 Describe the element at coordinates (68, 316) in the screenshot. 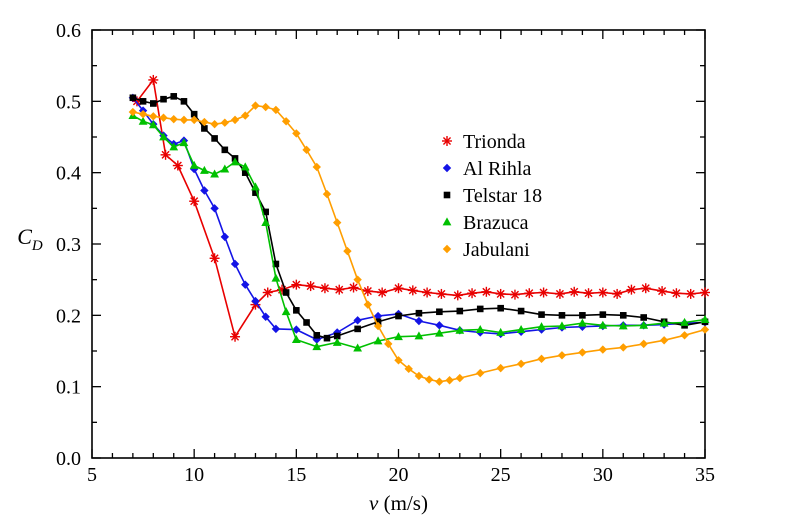

I see `y-tick-label: 0.2` at that location.